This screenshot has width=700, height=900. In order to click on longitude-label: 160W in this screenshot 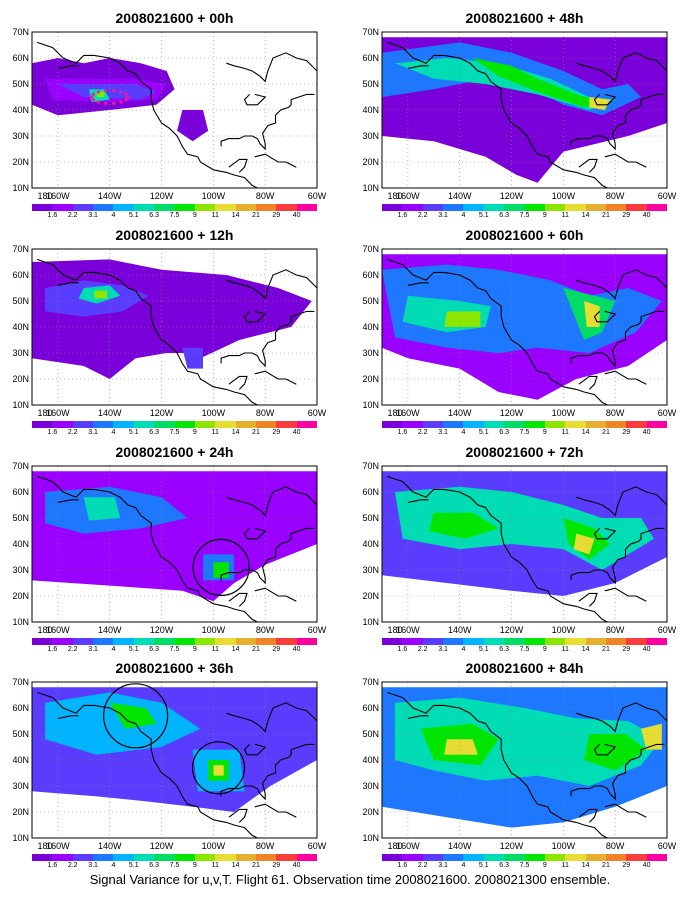, I will do `click(408, 630)`.